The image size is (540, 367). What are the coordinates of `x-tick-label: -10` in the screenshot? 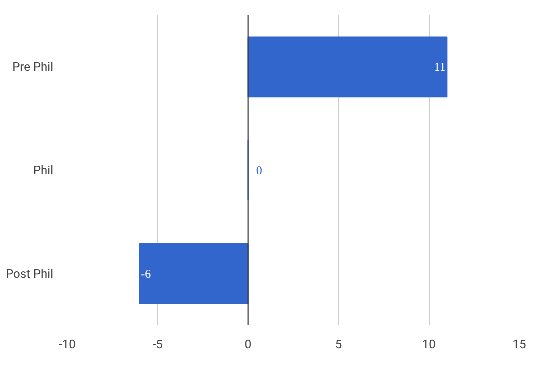 It's located at (67, 345).